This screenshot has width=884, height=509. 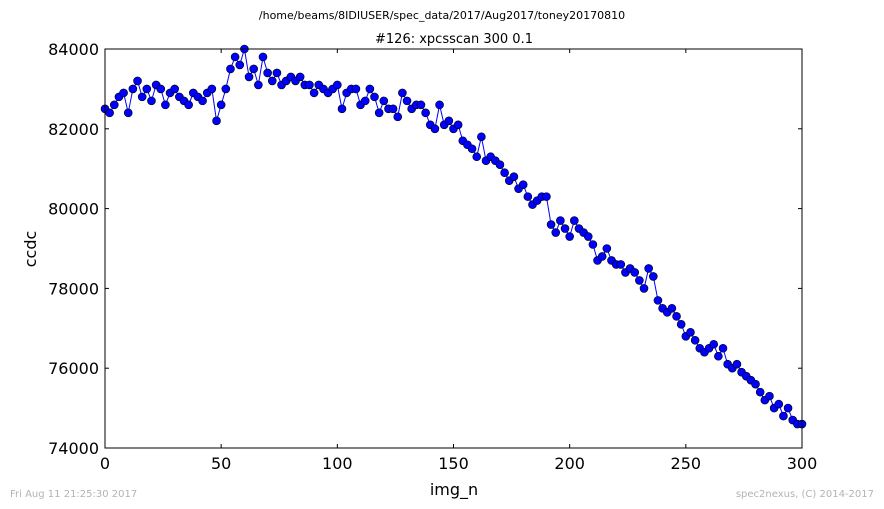 What do you see at coordinates (802, 463) in the screenshot?
I see `x-tick-label: 300` at bounding box center [802, 463].